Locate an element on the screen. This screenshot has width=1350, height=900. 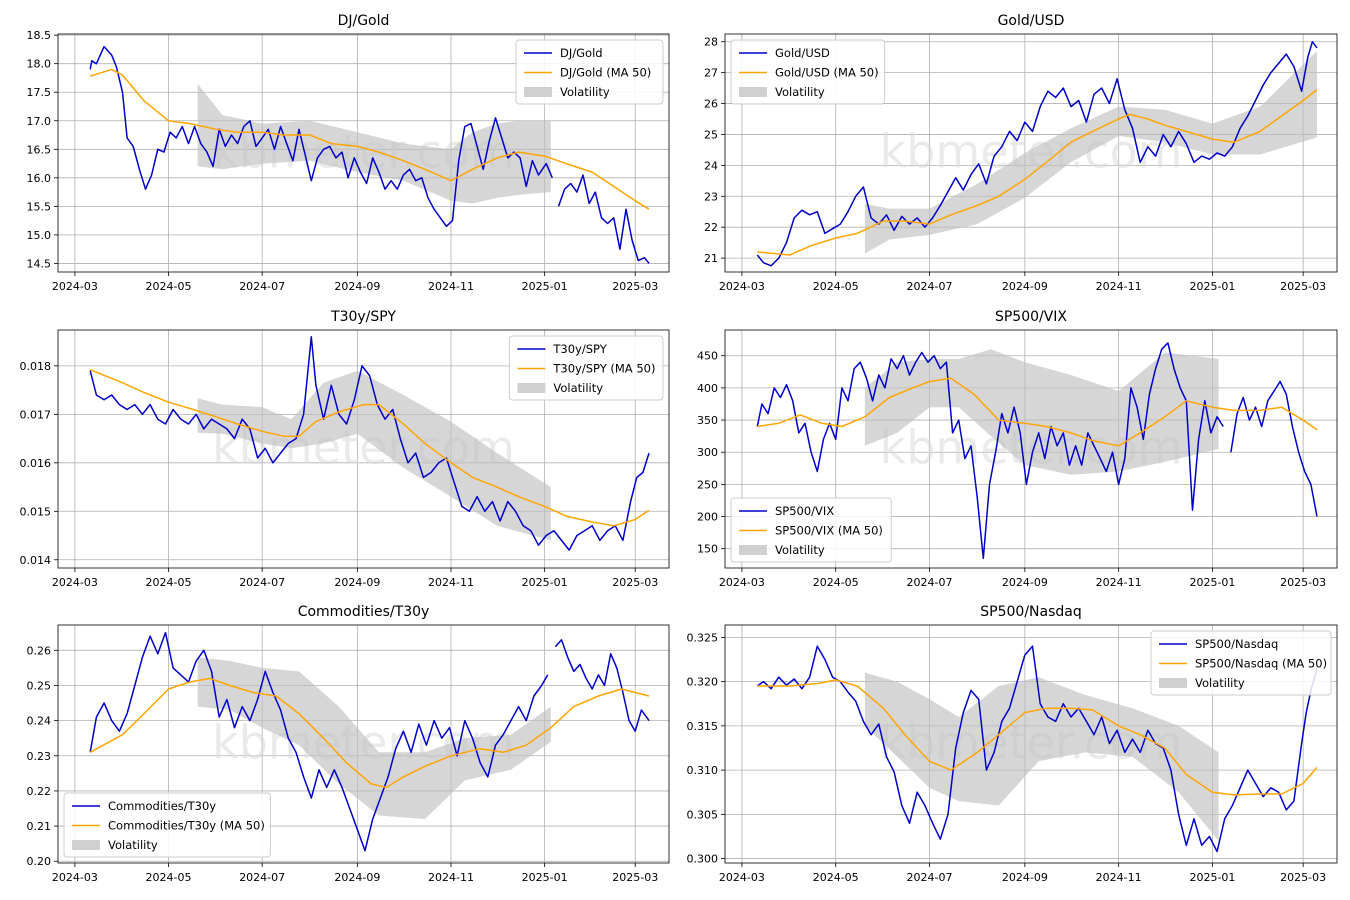
y-tick-label: 16.0 is located at coordinates (39, 178).